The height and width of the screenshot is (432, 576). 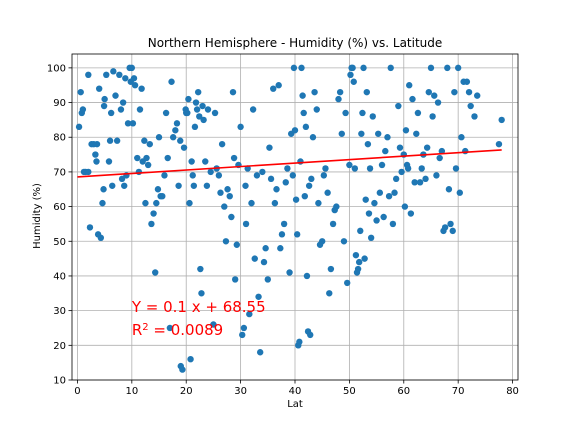 What do you see at coordinates (59, 346) in the screenshot?
I see `y-tick-label: 20` at bounding box center [59, 346].